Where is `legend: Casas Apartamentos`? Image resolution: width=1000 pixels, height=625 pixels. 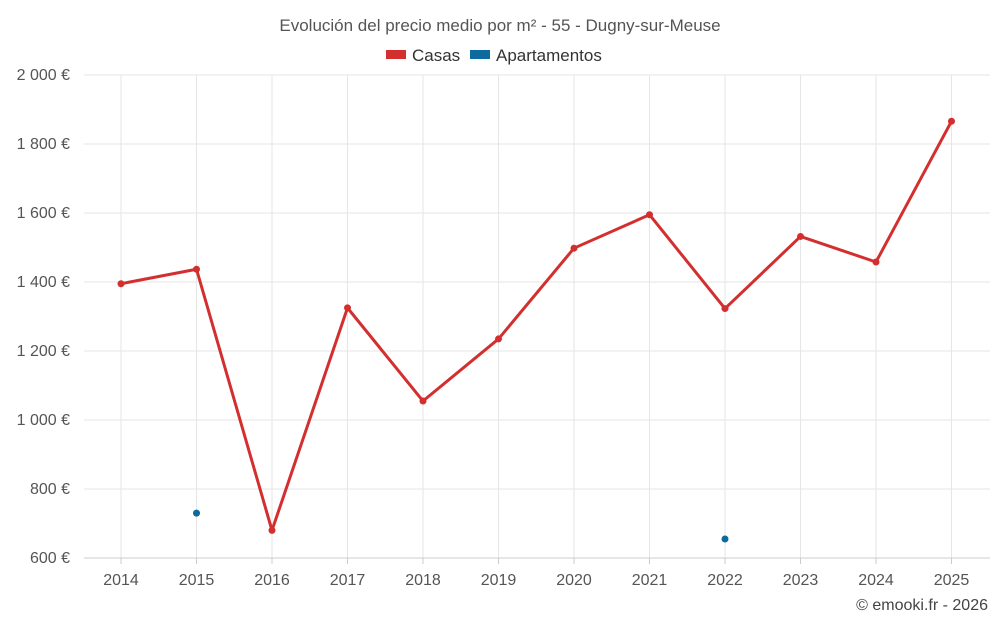 legend: Casas Apartamentos is located at coordinates (494, 55).